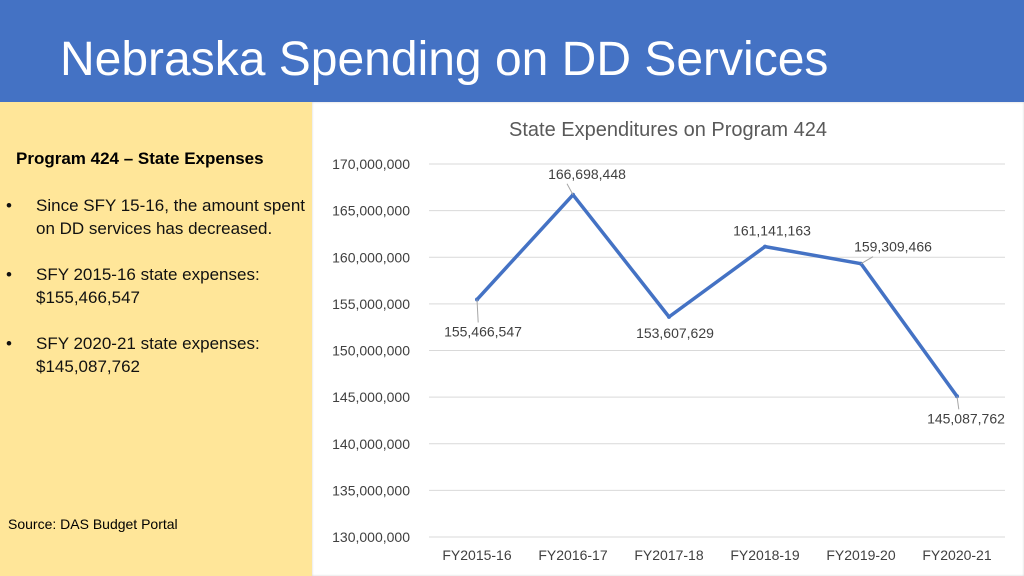 The height and width of the screenshot is (576, 1024). I want to click on y-tick-label: 135,000,000, so click(371, 490).